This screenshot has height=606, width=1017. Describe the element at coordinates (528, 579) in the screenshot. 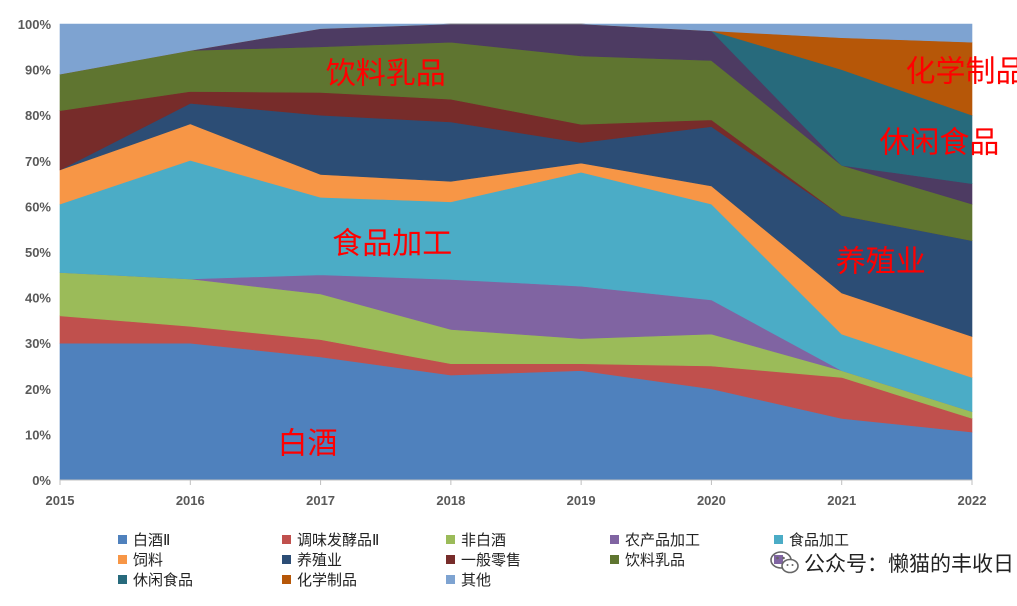

I see `legend-item: 其他` at that location.